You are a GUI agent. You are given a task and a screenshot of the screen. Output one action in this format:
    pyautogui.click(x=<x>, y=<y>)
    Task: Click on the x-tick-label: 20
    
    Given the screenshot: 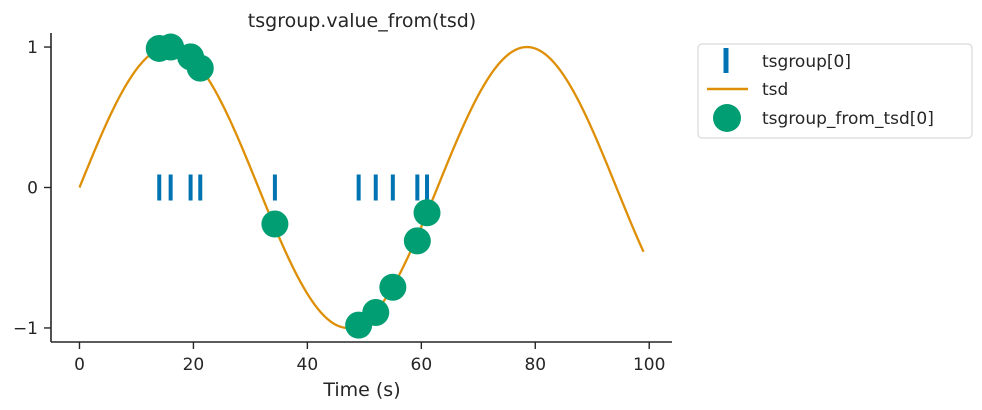 What is the action you would take?
    pyautogui.click(x=194, y=365)
    